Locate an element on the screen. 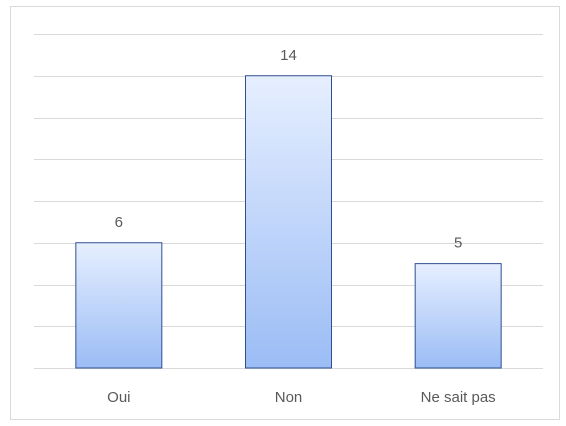  category-label: Non is located at coordinates (289, 397).